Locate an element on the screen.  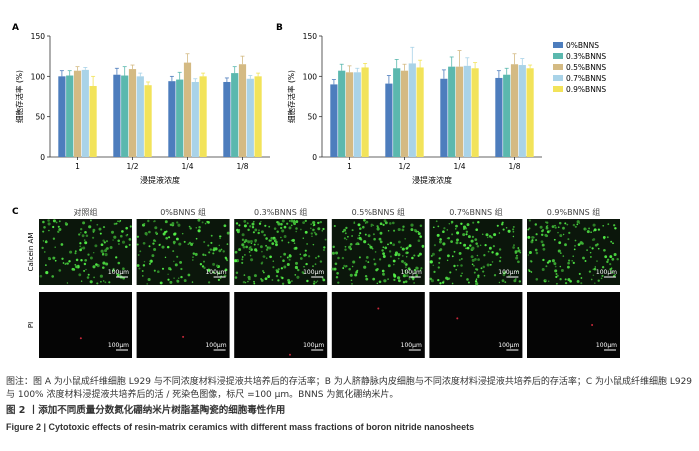
chart-b: B 0 50 100 150 细胞存活率 (%) 1 1/2 1/4 1/8 浸提液浓度 is located at coordinates (409, 104).